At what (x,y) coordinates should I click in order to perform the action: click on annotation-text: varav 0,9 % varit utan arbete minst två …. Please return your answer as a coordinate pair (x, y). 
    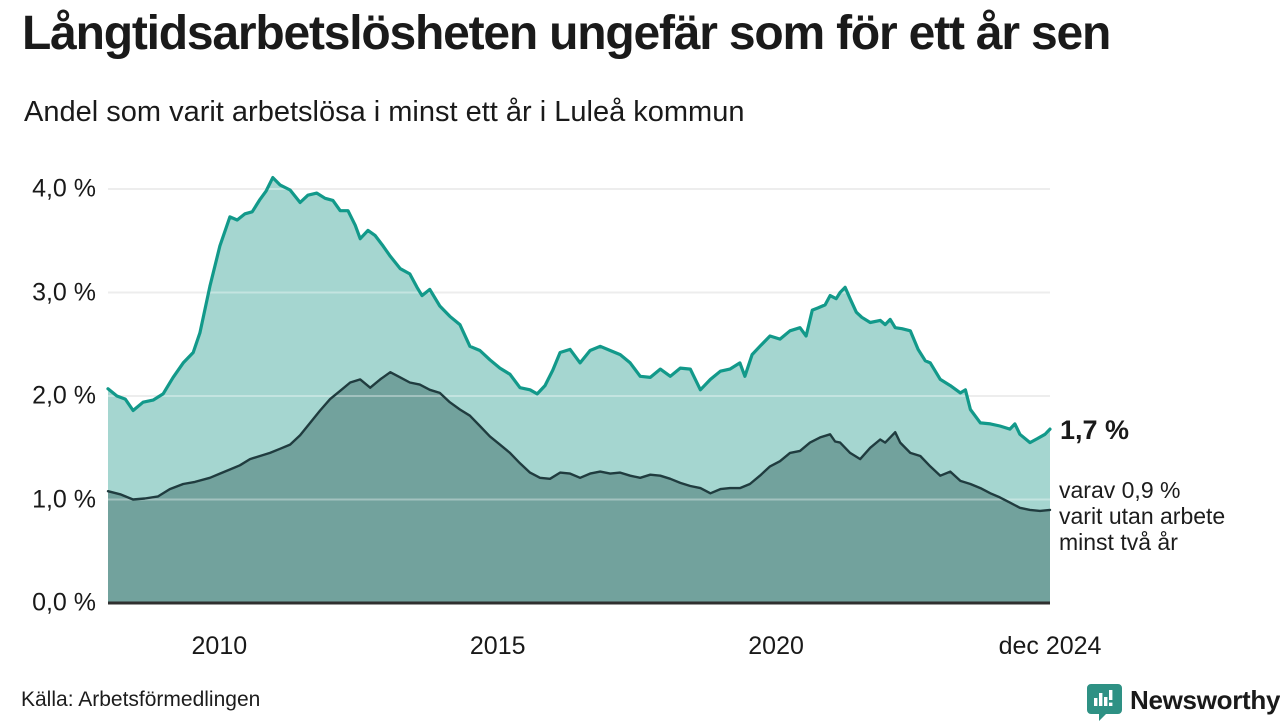
    Looking at the image, I should click on (1169, 516).